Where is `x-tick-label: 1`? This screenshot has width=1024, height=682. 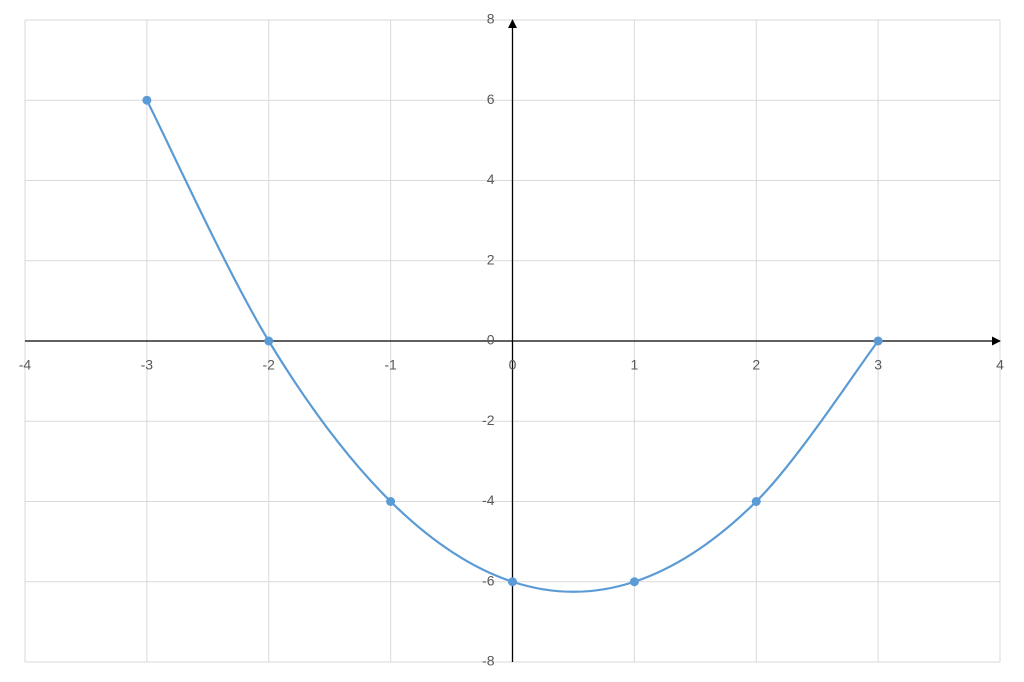 x-tick-label: 1 is located at coordinates (634, 365).